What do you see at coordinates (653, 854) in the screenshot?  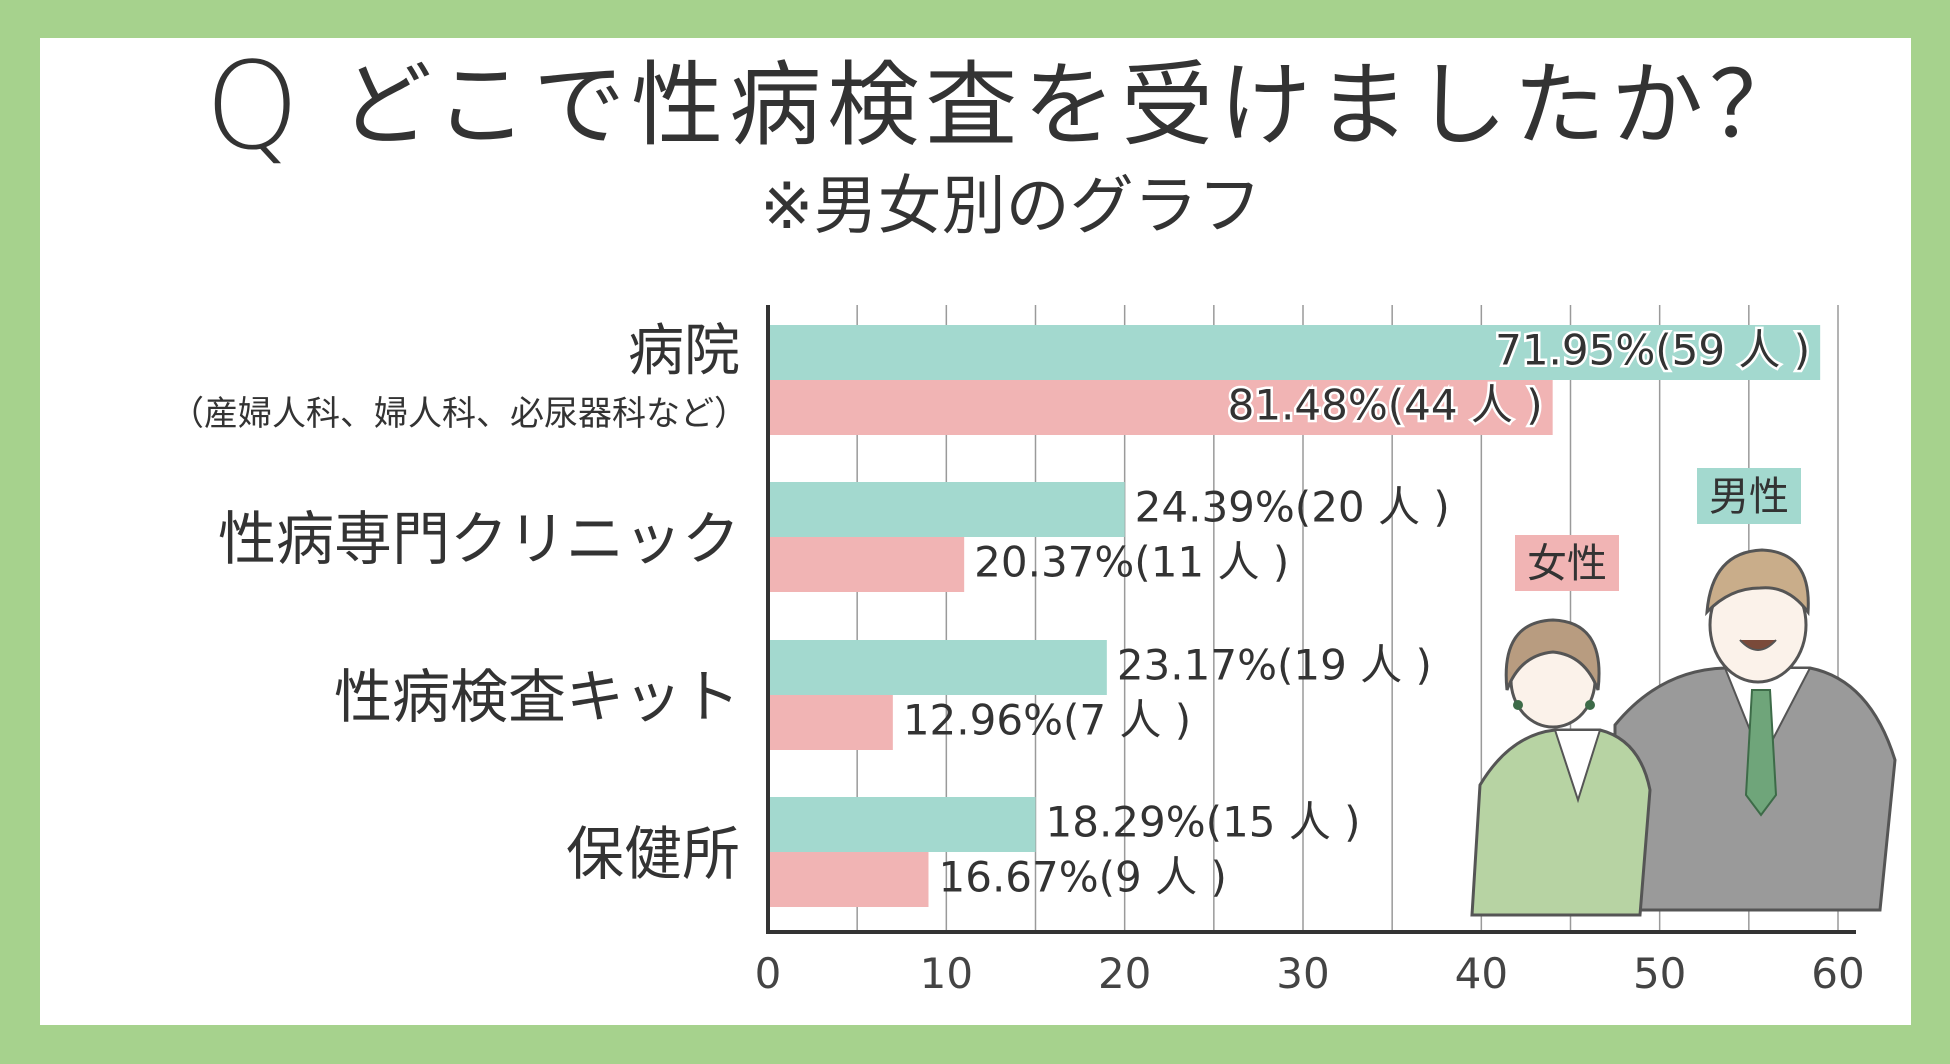 I see `category-label: 保健所` at bounding box center [653, 854].